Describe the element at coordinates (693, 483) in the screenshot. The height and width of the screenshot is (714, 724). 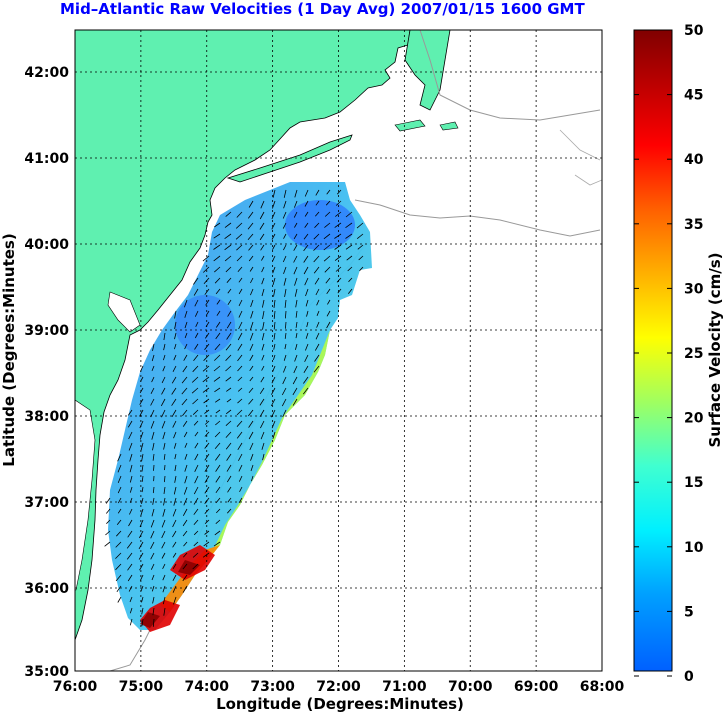
I see `colorbar-tick-label: 15` at that location.